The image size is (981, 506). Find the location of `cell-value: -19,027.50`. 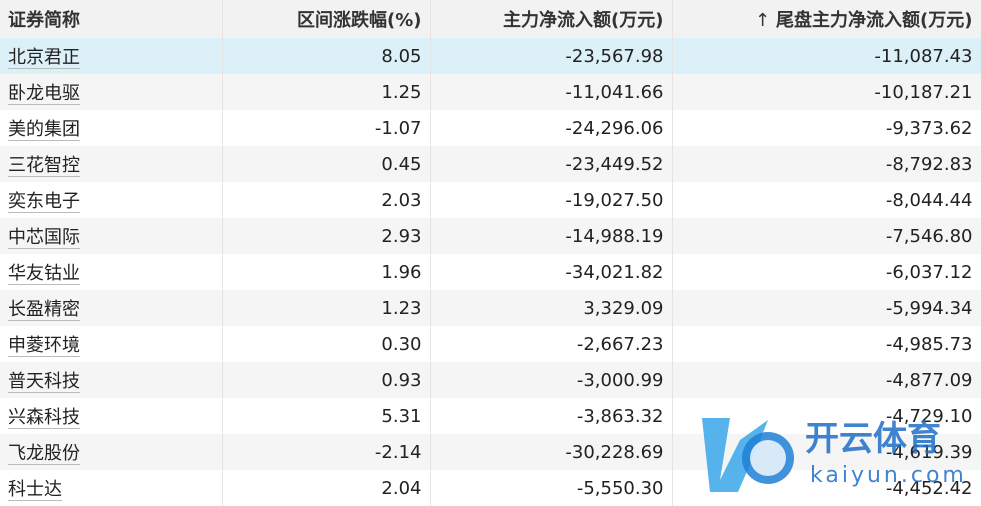

cell-value: -19,027.50 is located at coordinates (614, 200).